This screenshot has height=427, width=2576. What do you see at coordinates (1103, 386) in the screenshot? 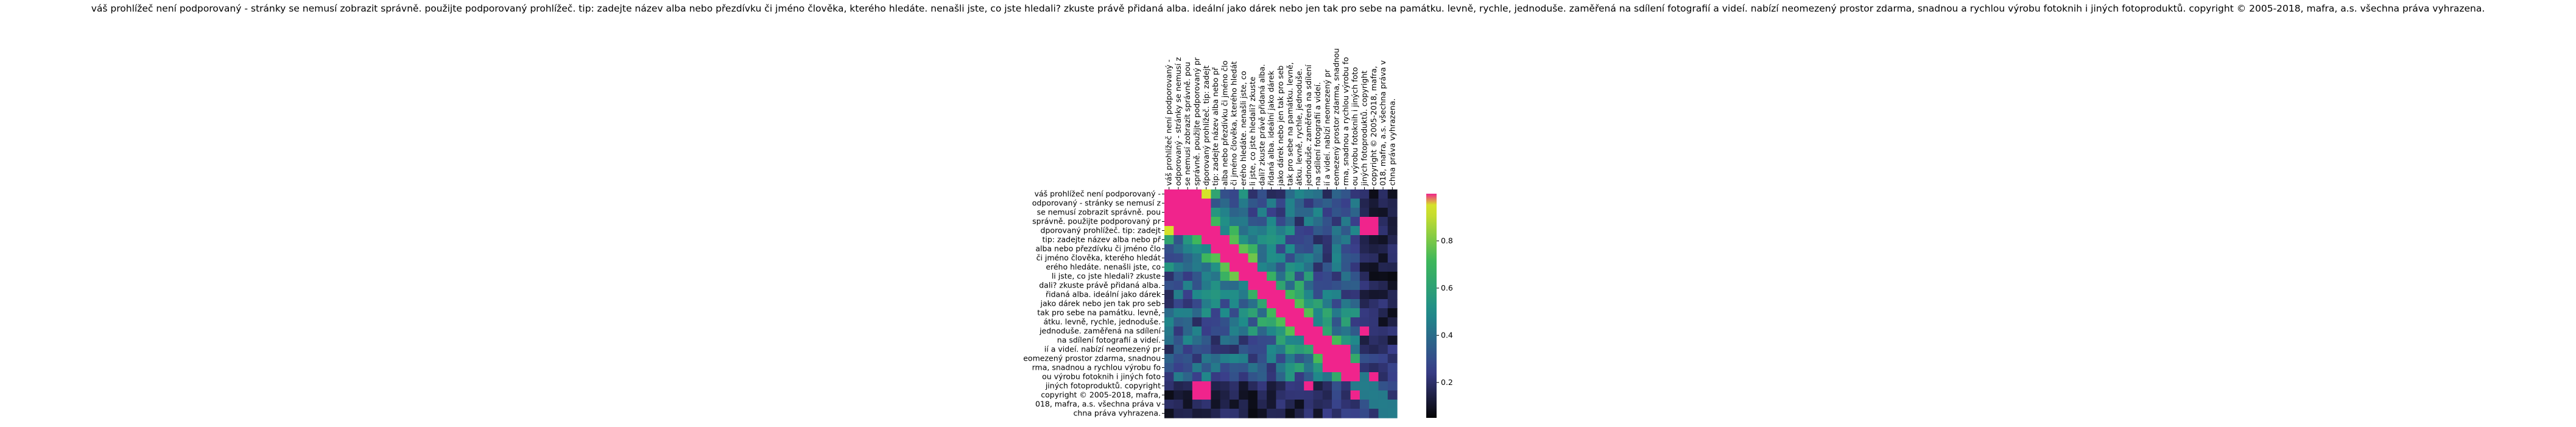
I see `row-label: jiných fotoproduktů. copyright` at bounding box center [1103, 386].